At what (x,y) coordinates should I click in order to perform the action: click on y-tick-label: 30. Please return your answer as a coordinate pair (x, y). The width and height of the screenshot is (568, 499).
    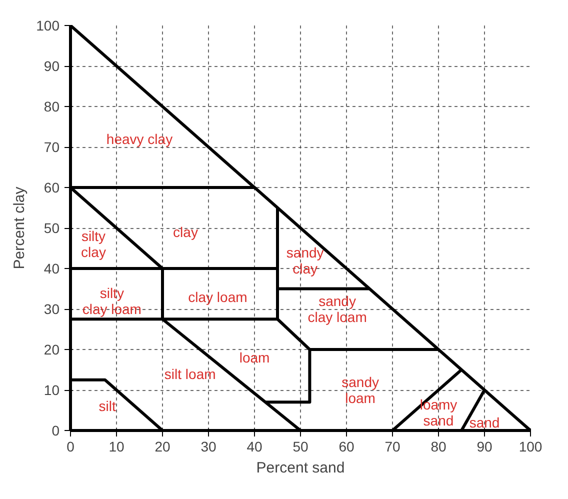
    Looking at the image, I should click on (52, 309).